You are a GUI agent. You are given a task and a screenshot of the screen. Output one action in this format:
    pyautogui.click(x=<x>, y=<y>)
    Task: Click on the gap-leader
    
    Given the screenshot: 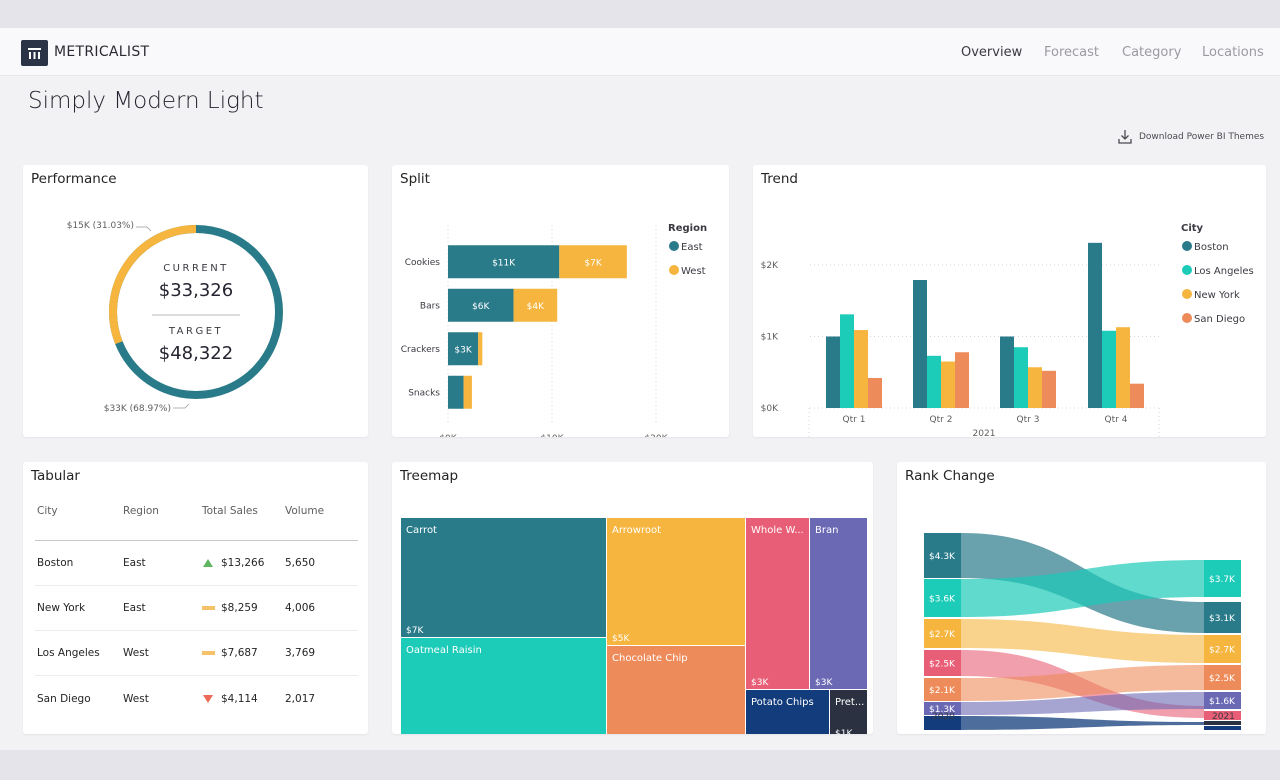 What is the action you would take?
    pyautogui.click(x=144, y=229)
    